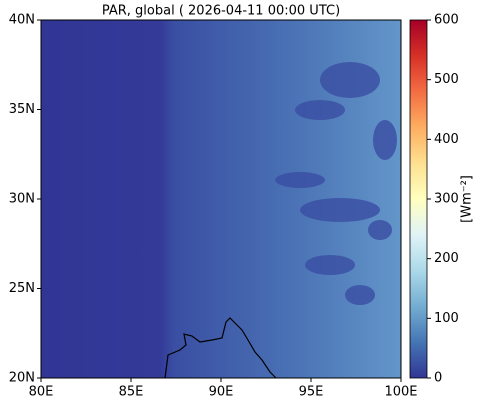 The width and height of the screenshot is (480, 404). Describe the element at coordinates (221, 392) in the screenshot. I see `x-tick-label: 90E` at that location.